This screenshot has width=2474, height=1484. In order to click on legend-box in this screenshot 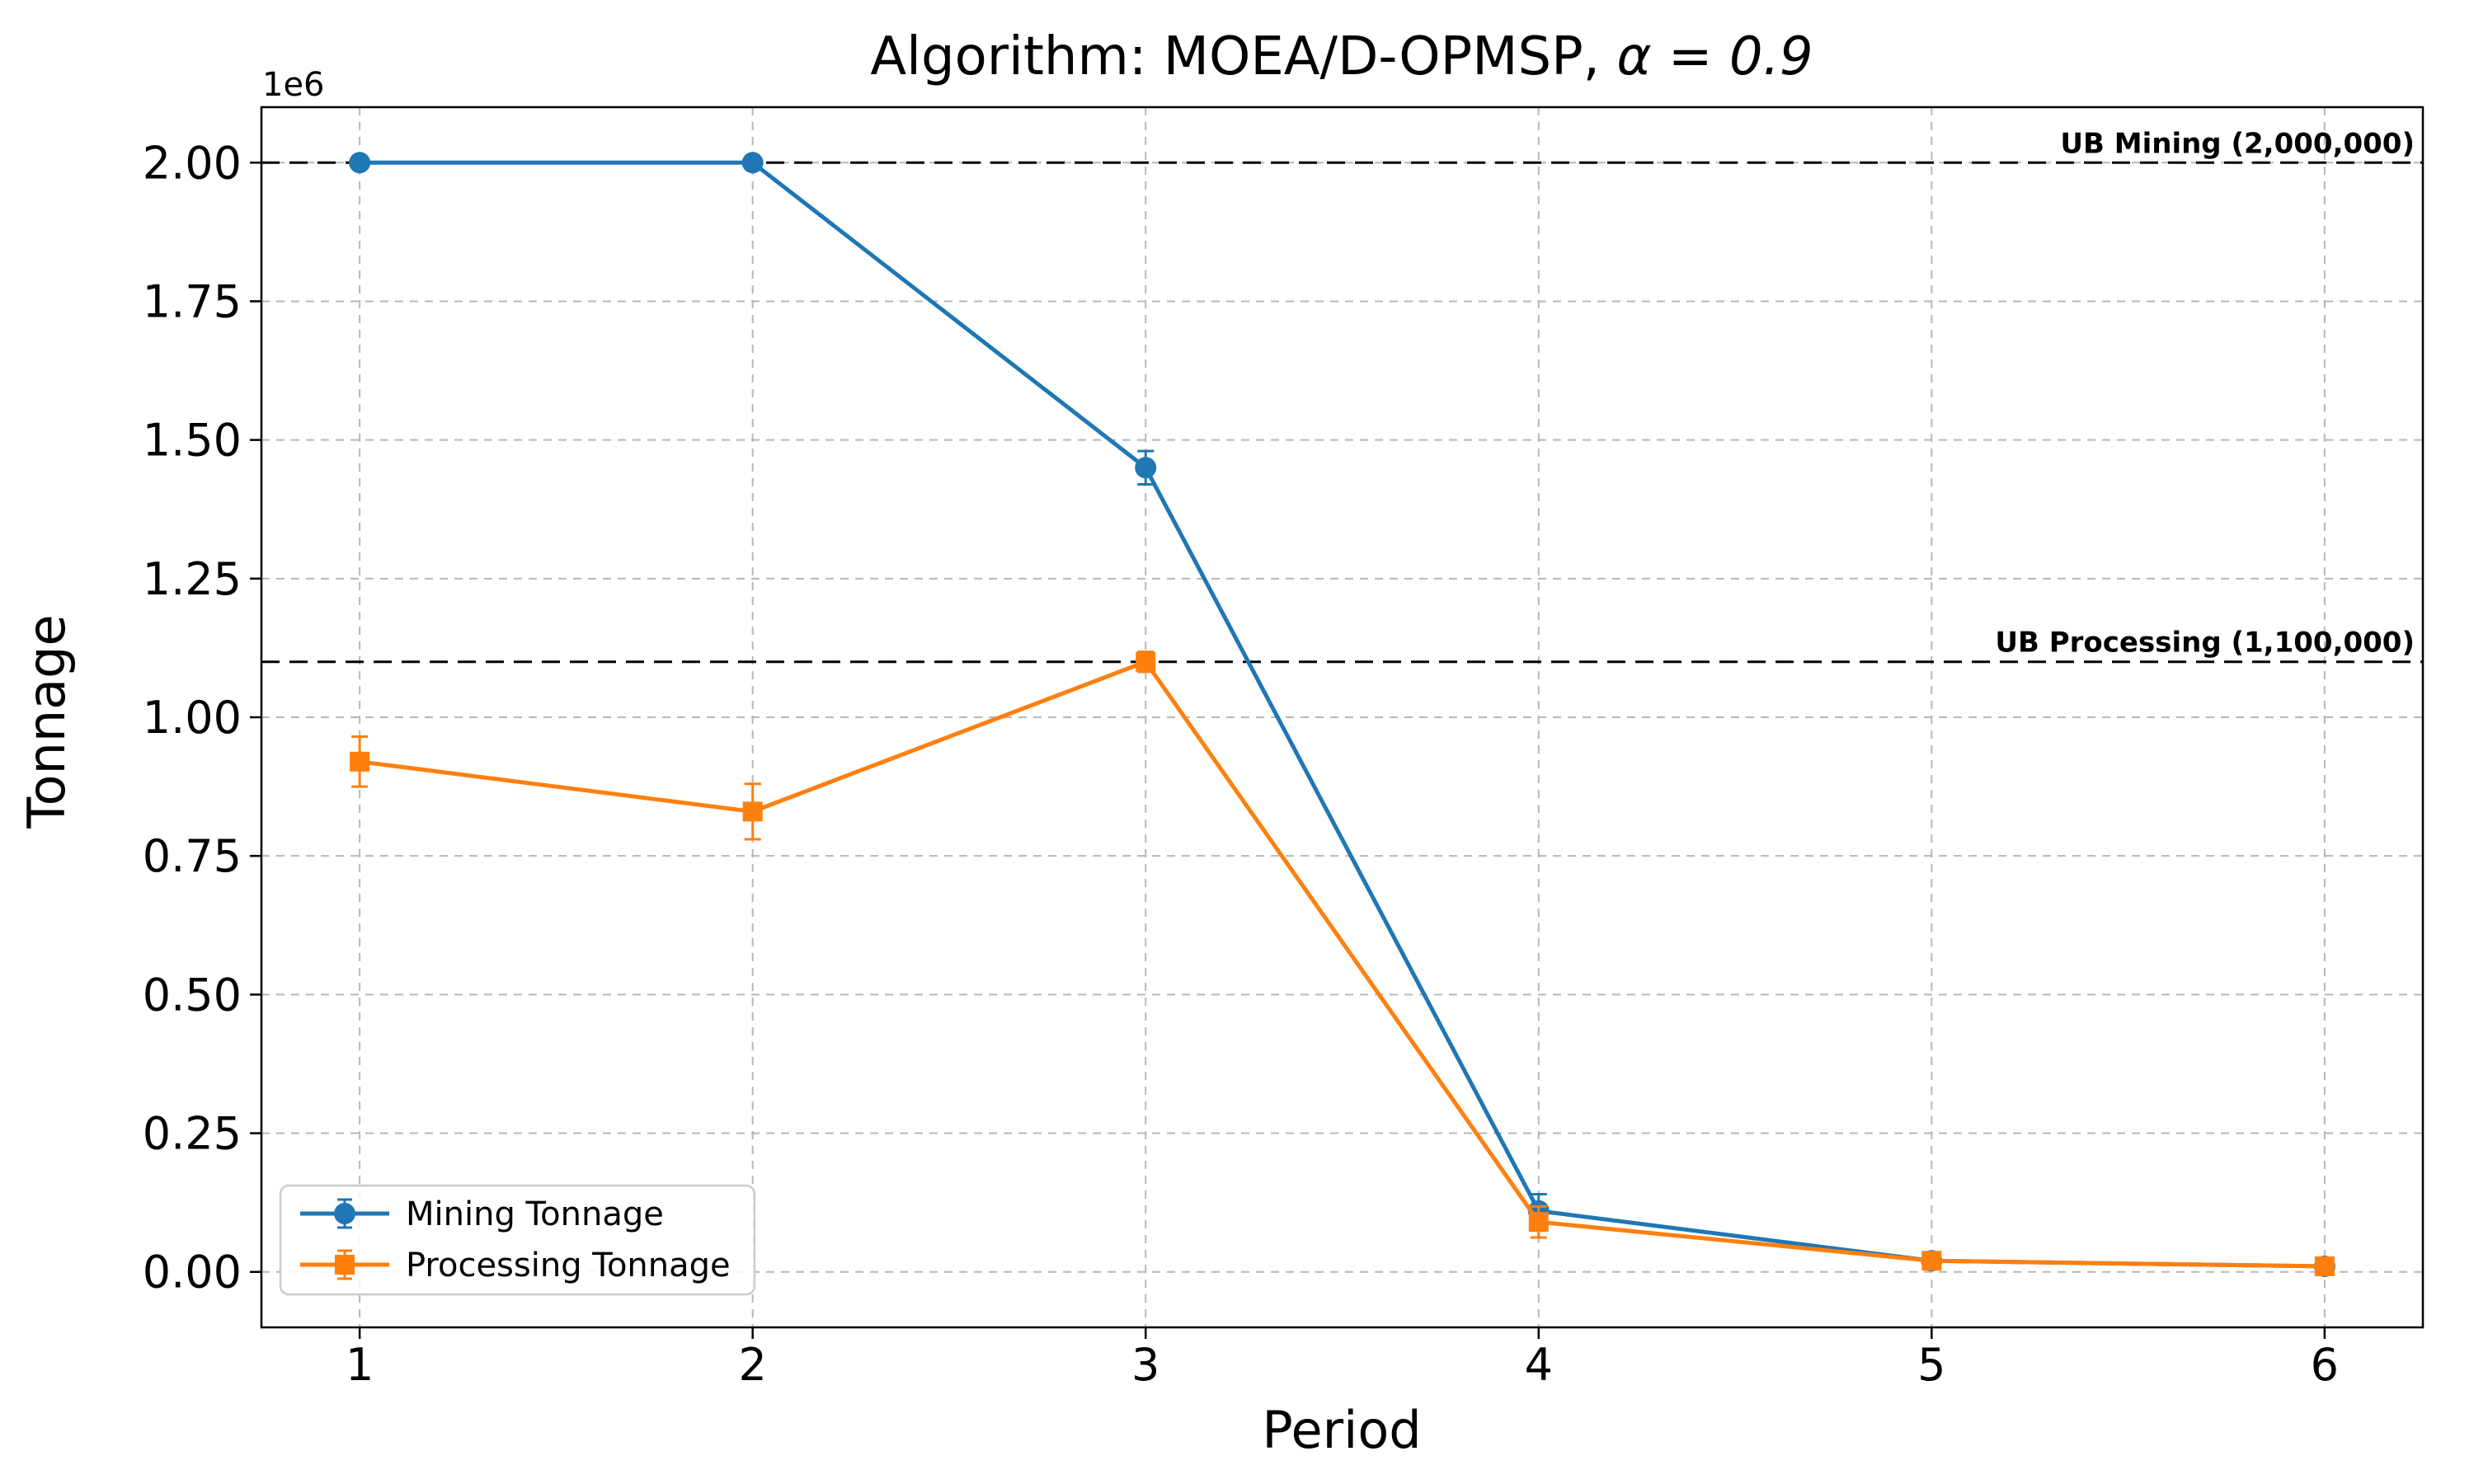, I will do `click(517, 1240)`.